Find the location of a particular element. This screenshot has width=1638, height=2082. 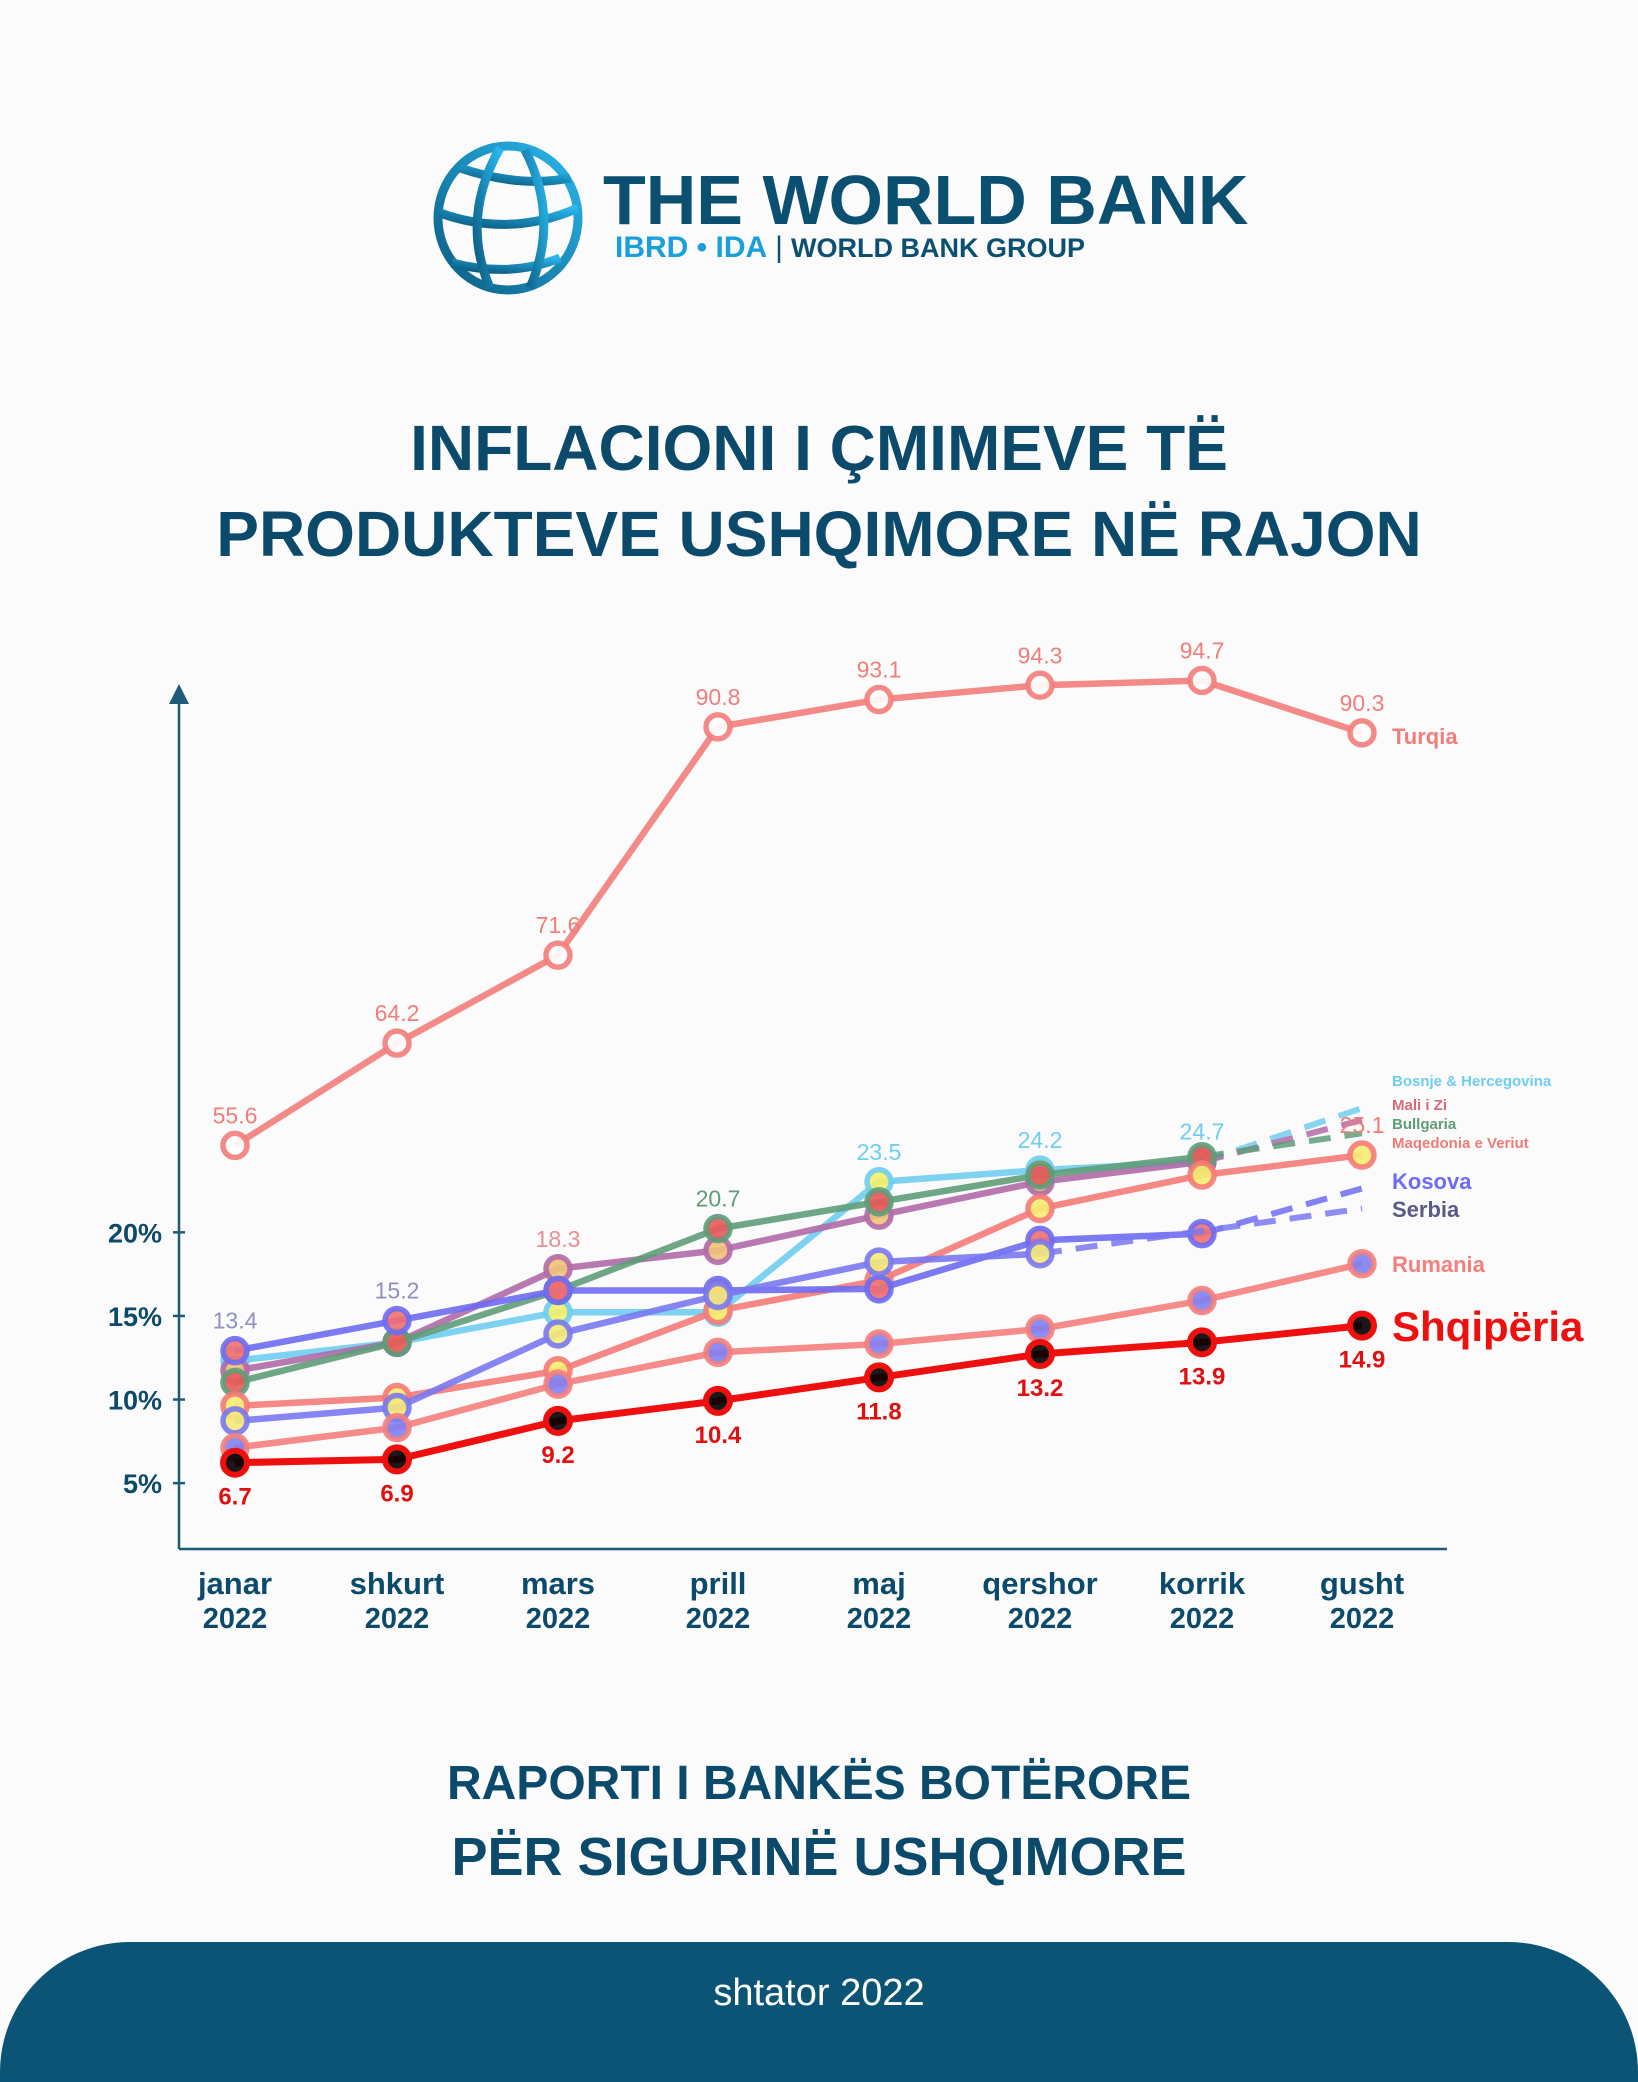

legend-label: Bosnje & Hercegovina is located at coordinates (1472, 1081).